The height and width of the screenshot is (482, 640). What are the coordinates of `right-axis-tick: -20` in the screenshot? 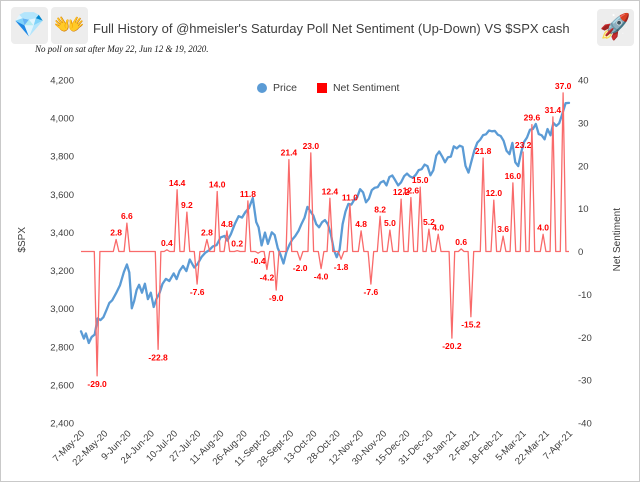 It's located at (585, 338).